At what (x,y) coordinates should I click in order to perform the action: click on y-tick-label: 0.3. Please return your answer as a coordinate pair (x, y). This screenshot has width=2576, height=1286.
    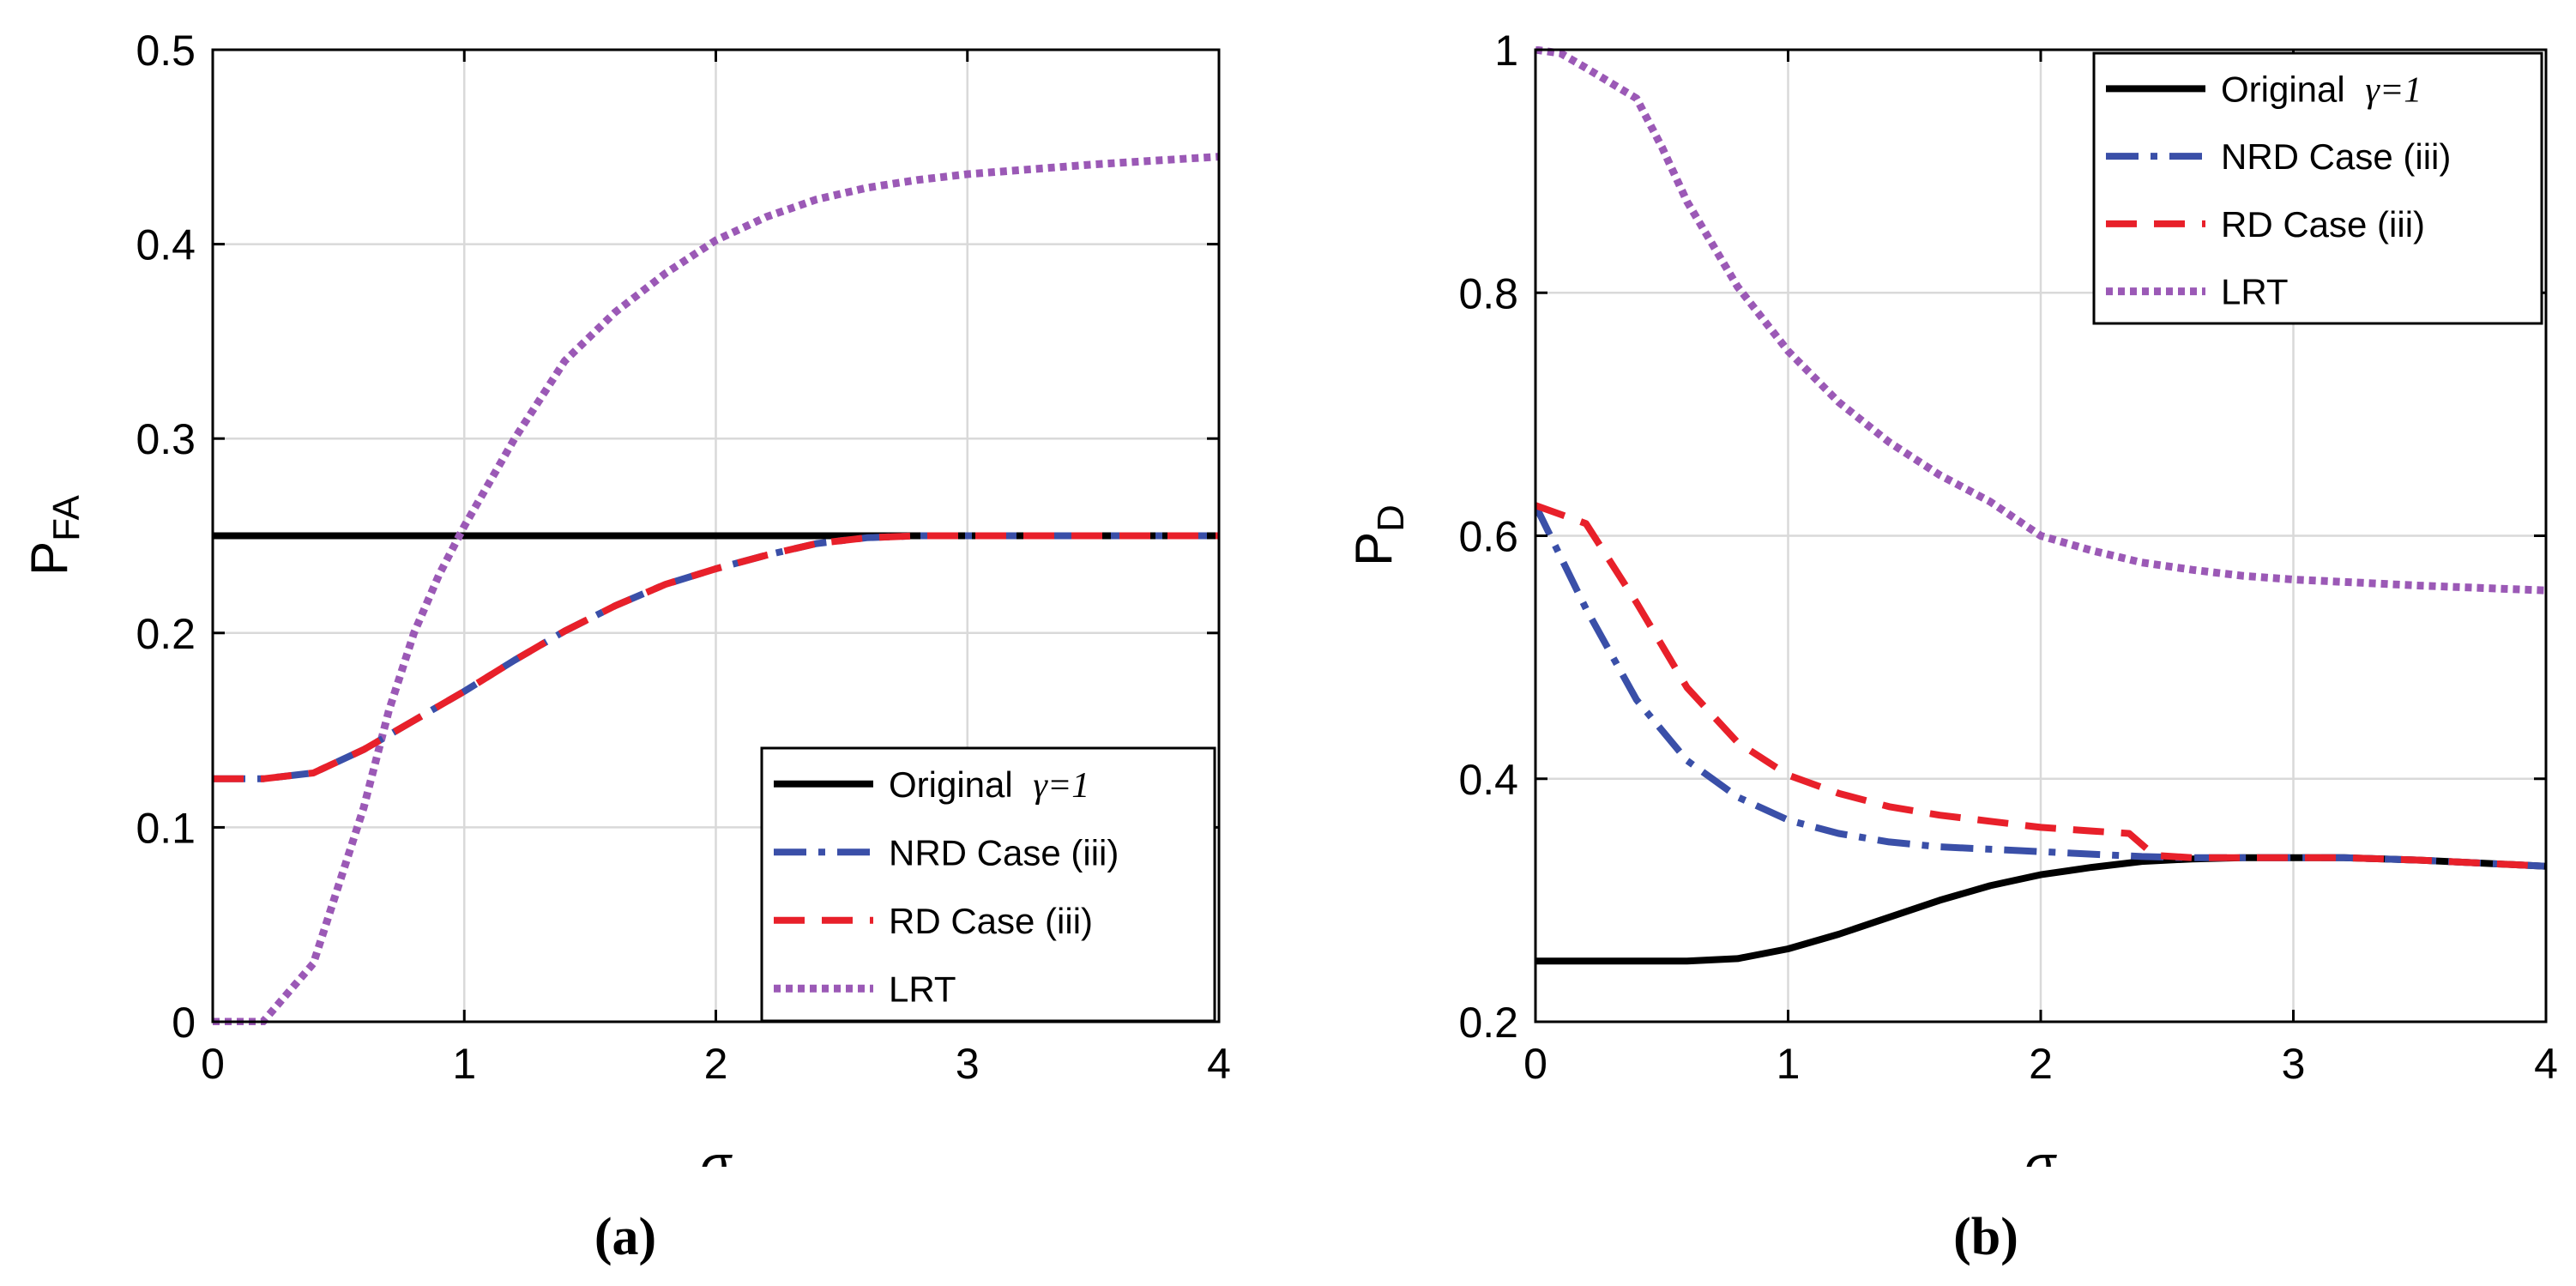
    Looking at the image, I should click on (166, 439).